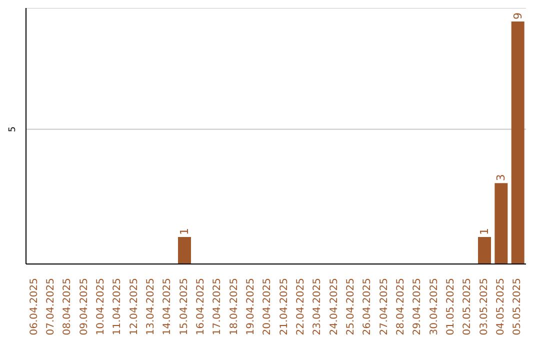 The width and height of the screenshot is (540, 340). What do you see at coordinates (234, 307) in the screenshot?
I see `x-tick-label: 18.04.2025` at bounding box center [234, 307].